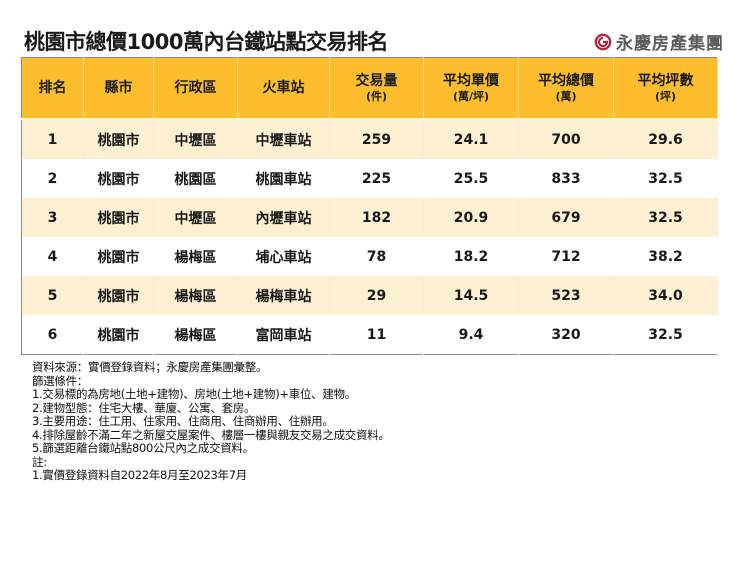  I want to click on cell-total-price: 712, so click(566, 256).